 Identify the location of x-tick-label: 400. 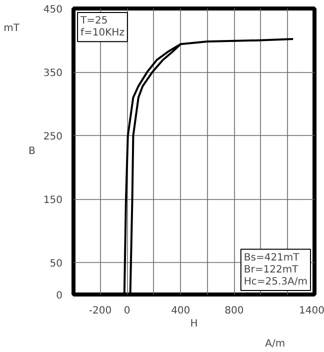
(180, 311).